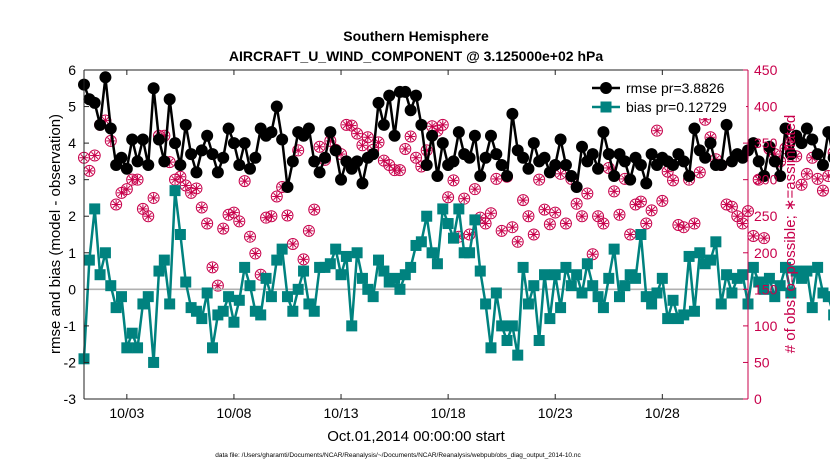  Describe the element at coordinates (72, 180) in the screenshot. I see `y-tick-label: 3` at that location.